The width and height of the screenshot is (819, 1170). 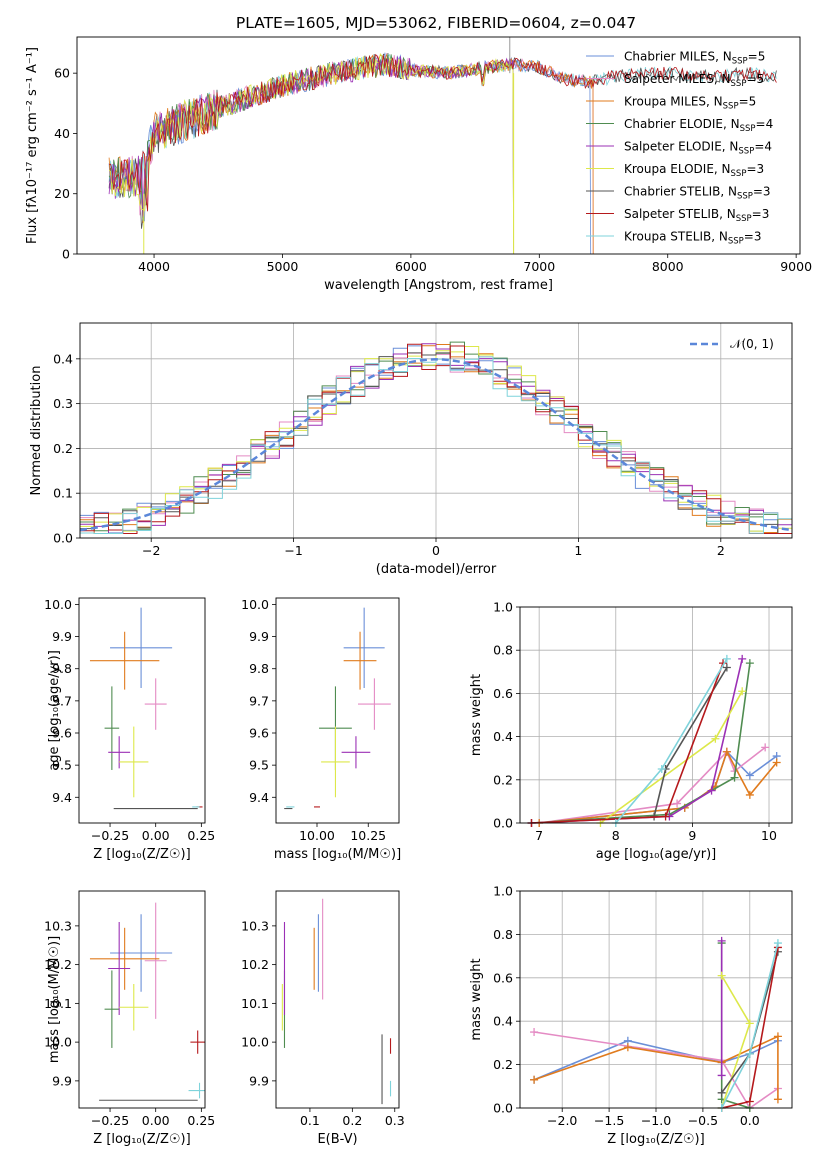 I want to click on y-tick-label: 10.3, so click(x=58, y=925).